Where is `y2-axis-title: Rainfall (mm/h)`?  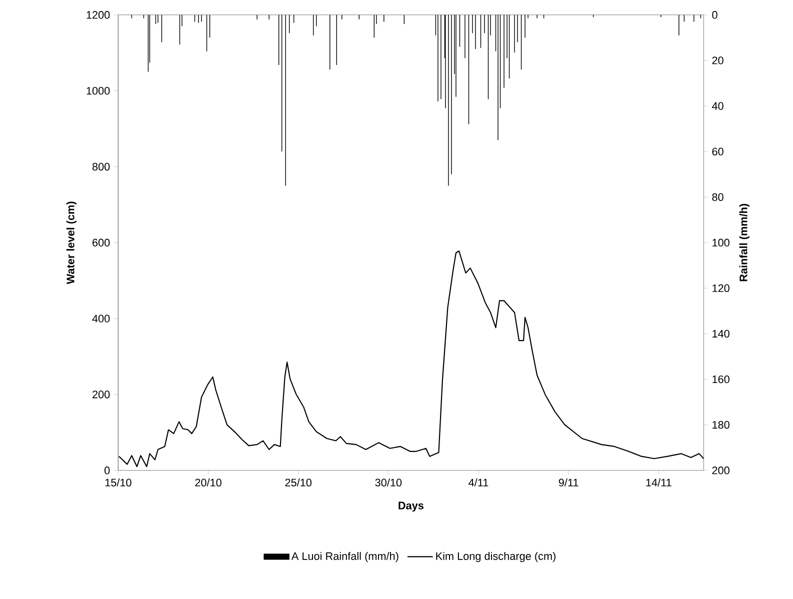
y2-axis-title: Rainfall (mm/h) is located at coordinates (744, 242).